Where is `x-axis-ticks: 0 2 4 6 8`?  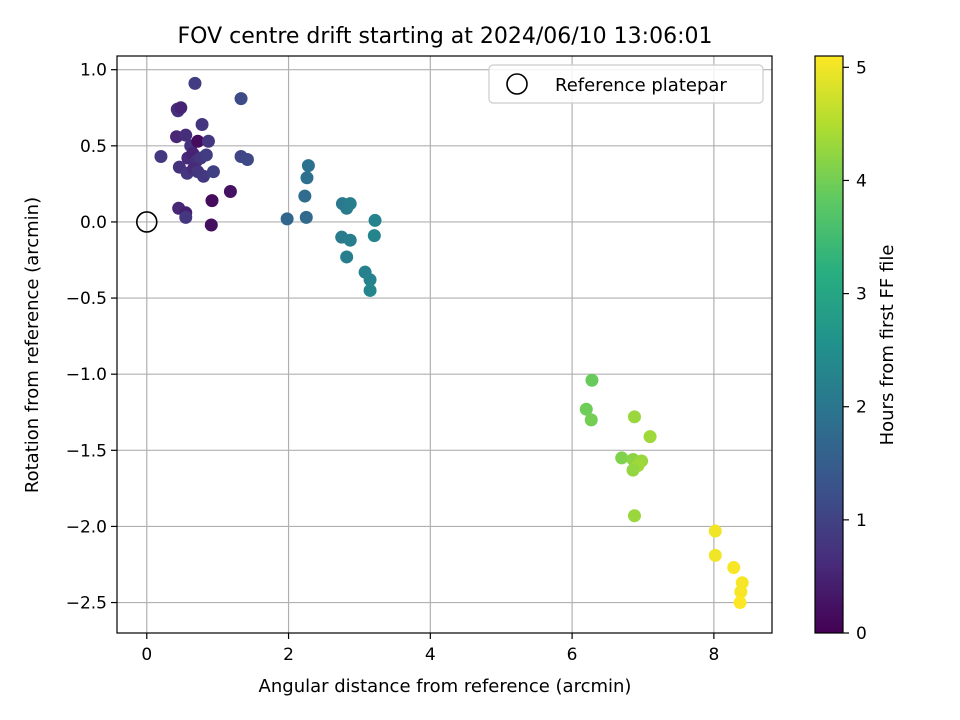 x-axis-ticks: 0 2 4 6 8 is located at coordinates (430, 649).